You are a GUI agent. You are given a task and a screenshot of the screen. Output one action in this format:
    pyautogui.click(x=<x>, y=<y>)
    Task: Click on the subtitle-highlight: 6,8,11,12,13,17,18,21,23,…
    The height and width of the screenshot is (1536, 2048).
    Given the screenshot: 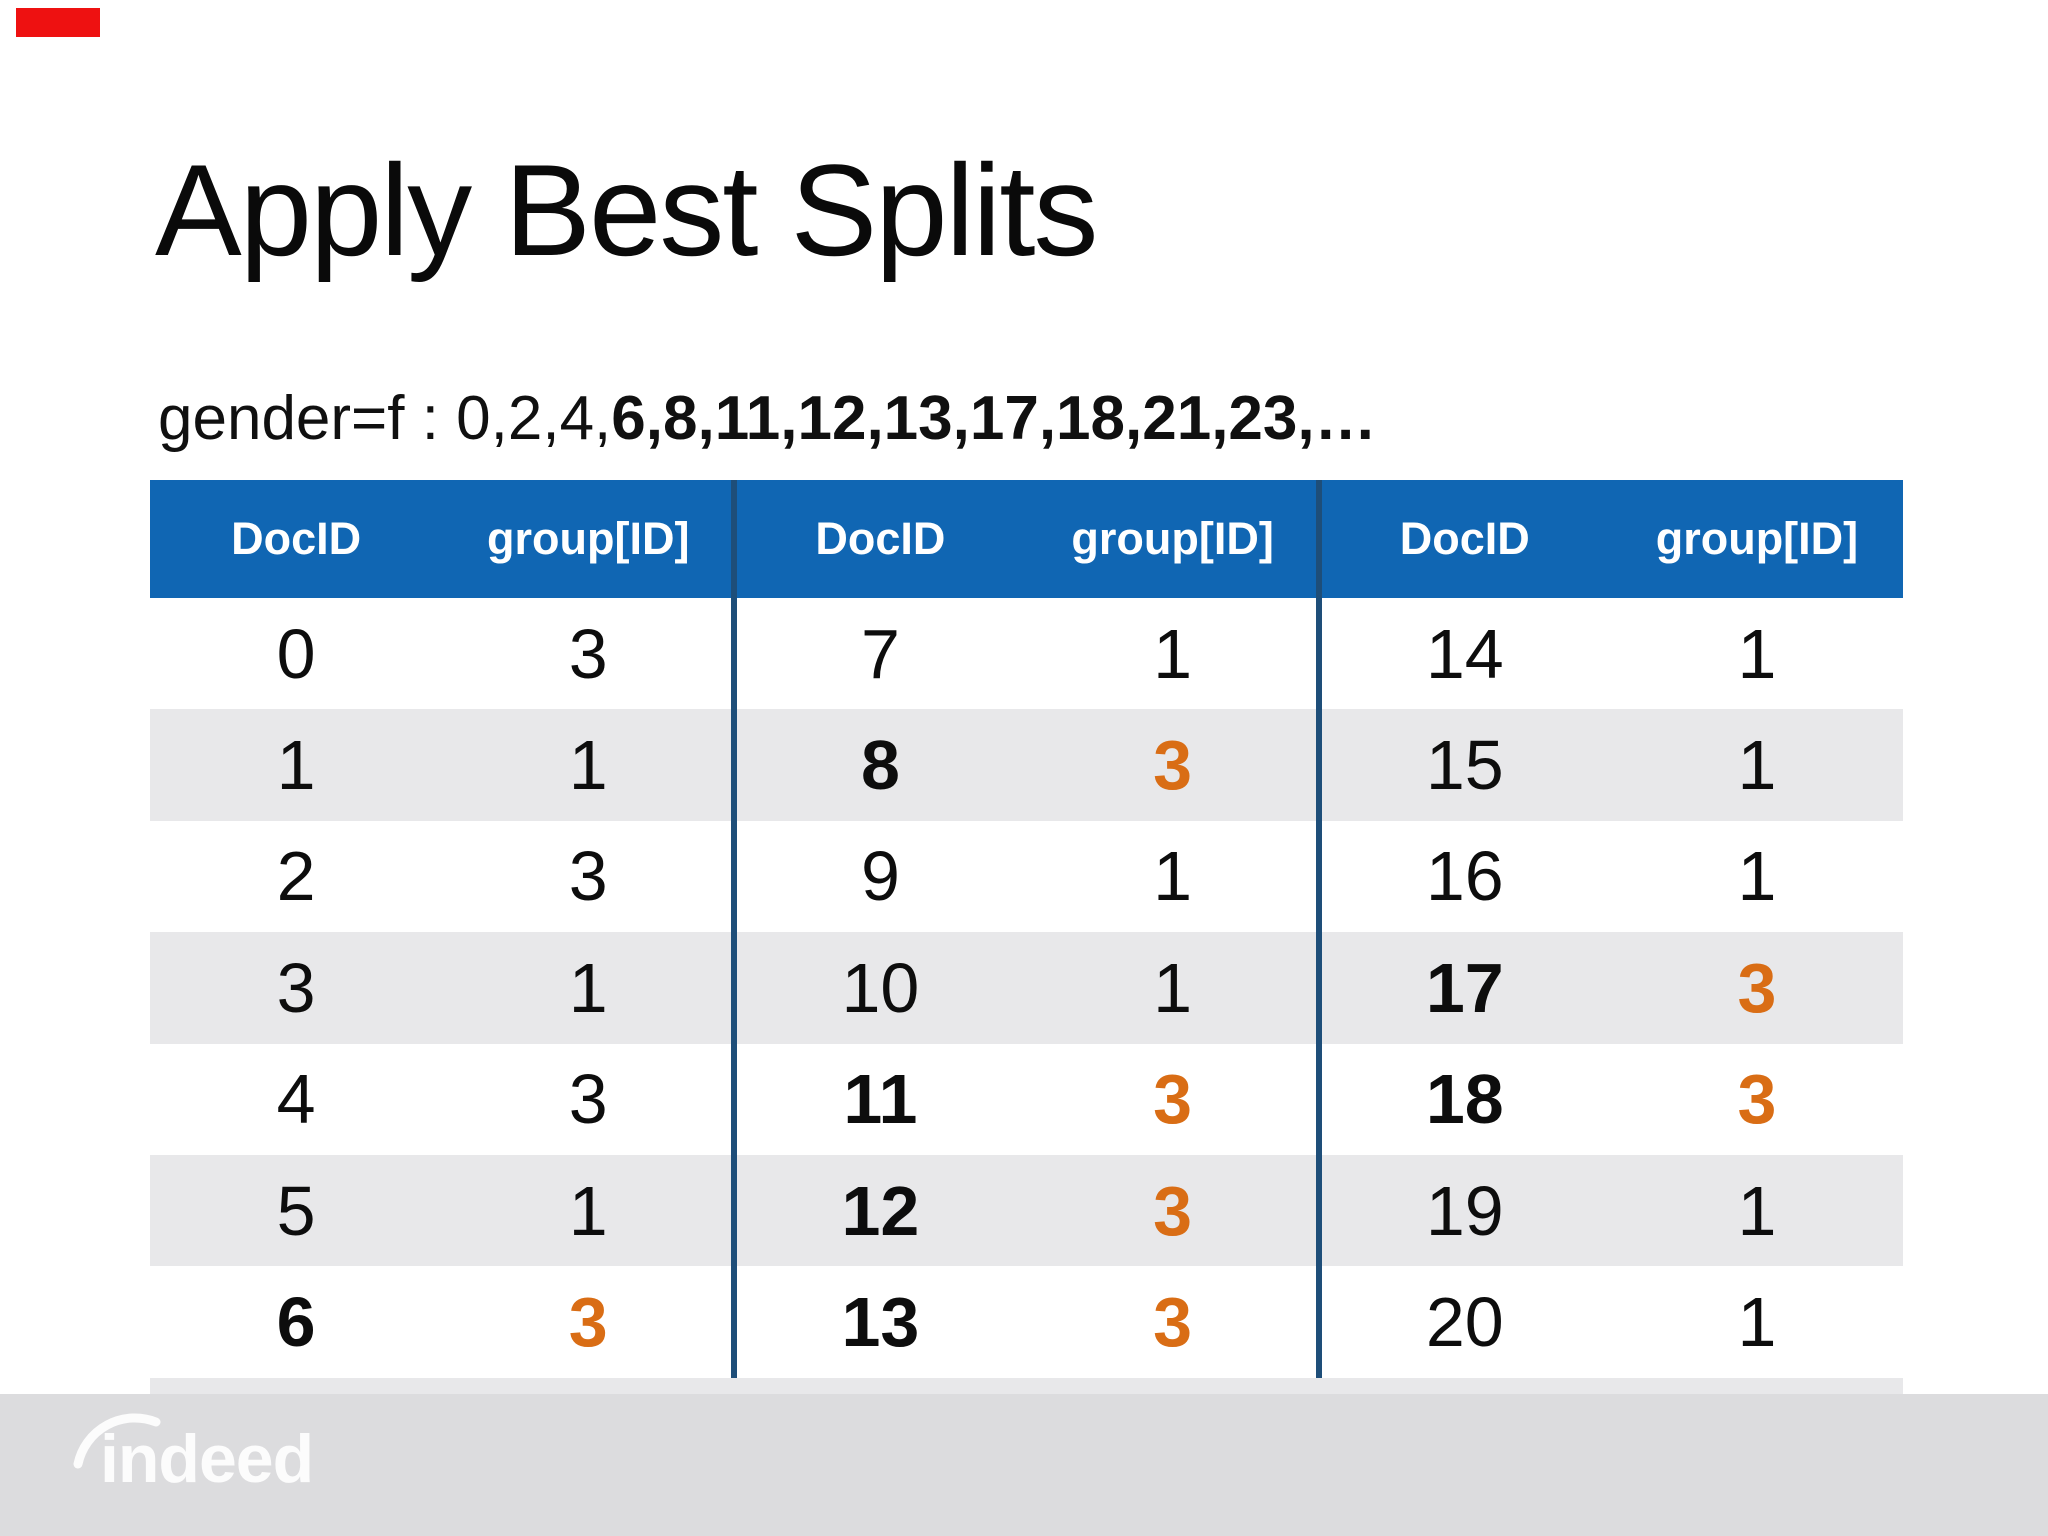 What is the action you would take?
    pyautogui.click(x=994, y=418)
    